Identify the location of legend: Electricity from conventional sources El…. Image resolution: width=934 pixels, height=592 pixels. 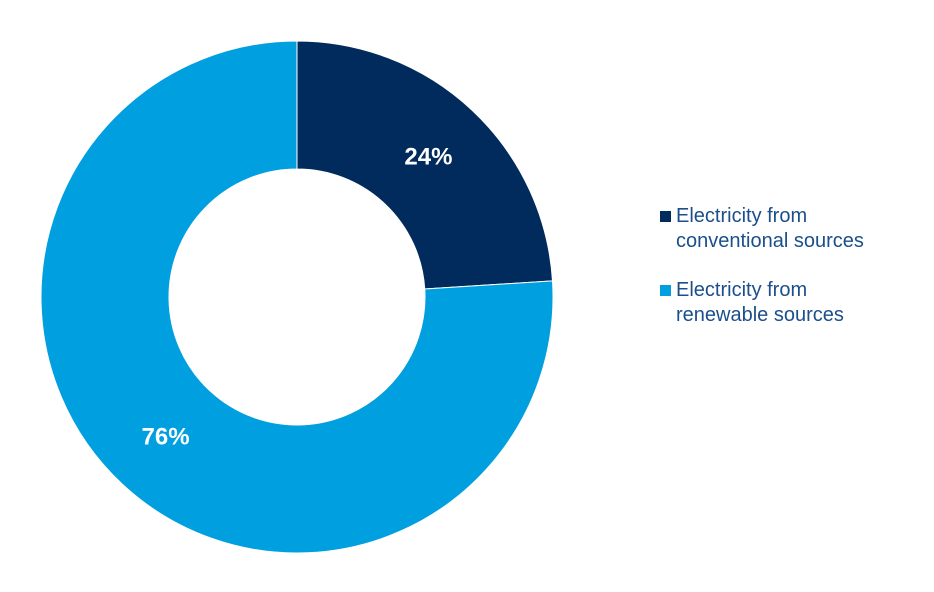
(790, 278).